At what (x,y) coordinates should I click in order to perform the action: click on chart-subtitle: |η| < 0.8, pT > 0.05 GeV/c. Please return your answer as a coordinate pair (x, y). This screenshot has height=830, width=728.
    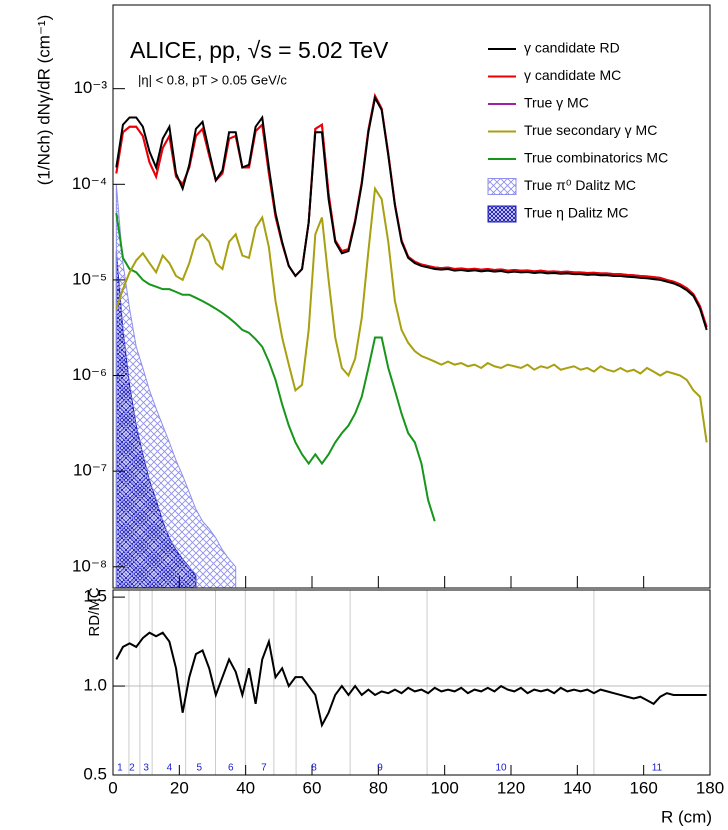
    Looking at the image, I should click on (212, 79).